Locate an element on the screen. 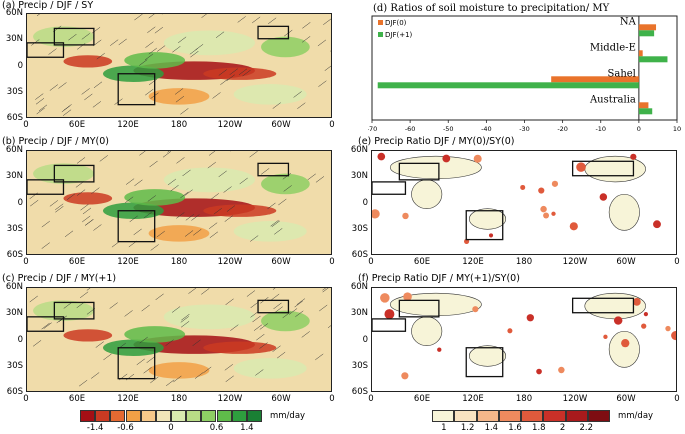  panel-b-title: (b) Precip / DJF / MY(0) is located at coordinates (55, 141).